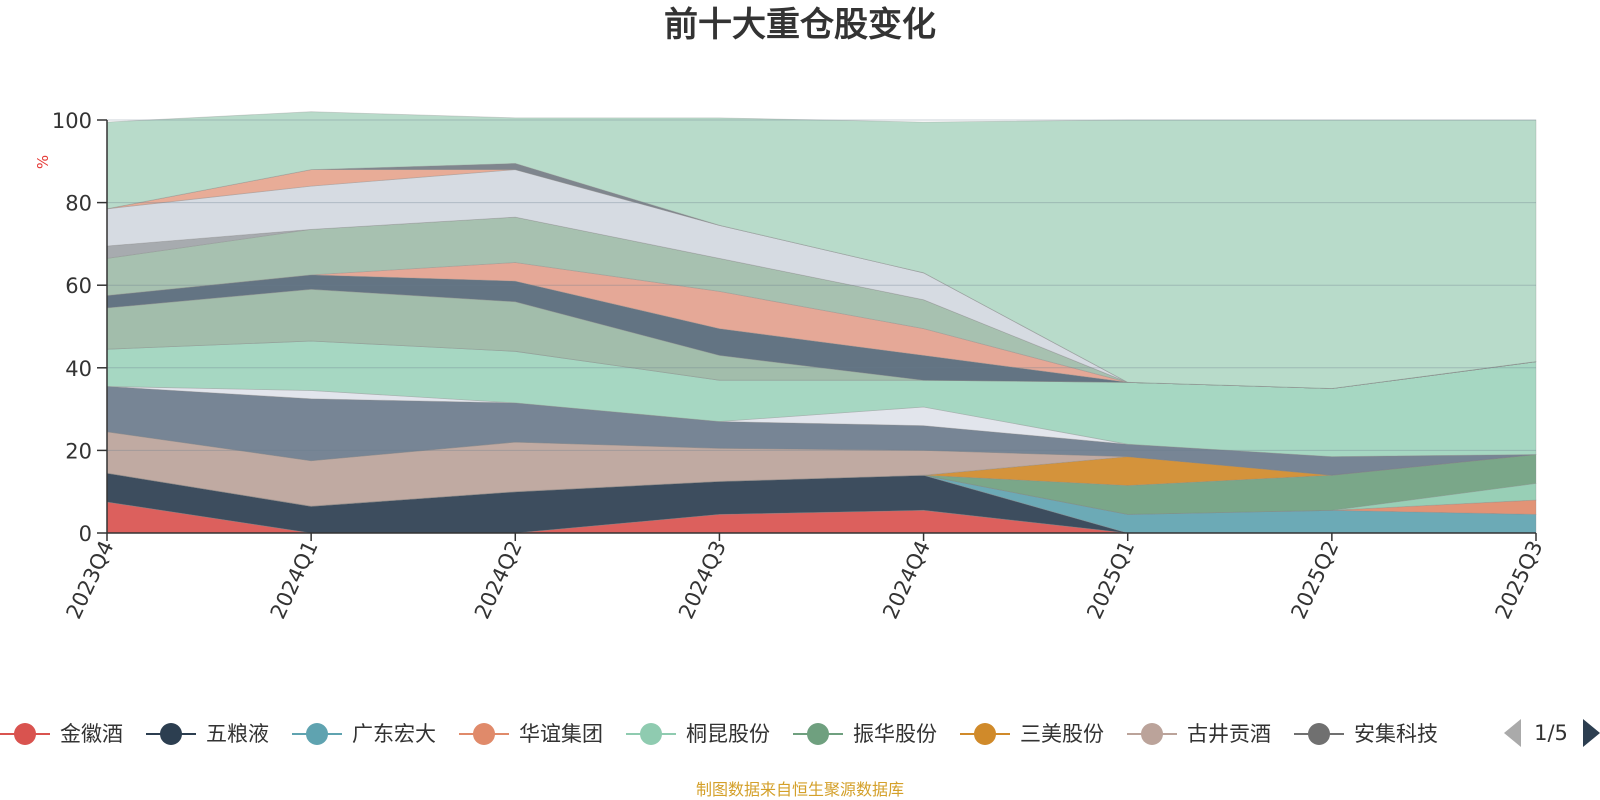 The height and width of the screenshot is (800, 1600). Describe the element at coordinates (237, 734) in the screenshot. I see `legend-label: 五粮液` at that location.